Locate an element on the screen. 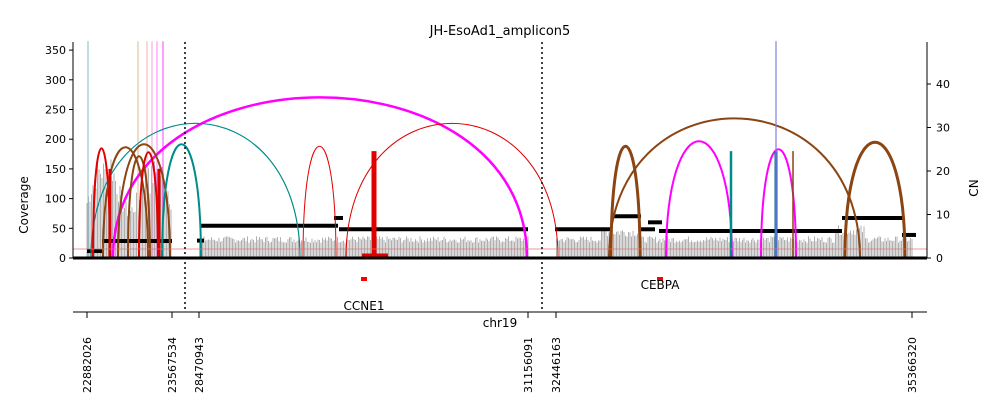 The image size is (1000, 416). x-tick: 35366320 is located at coordinates (912, 352).